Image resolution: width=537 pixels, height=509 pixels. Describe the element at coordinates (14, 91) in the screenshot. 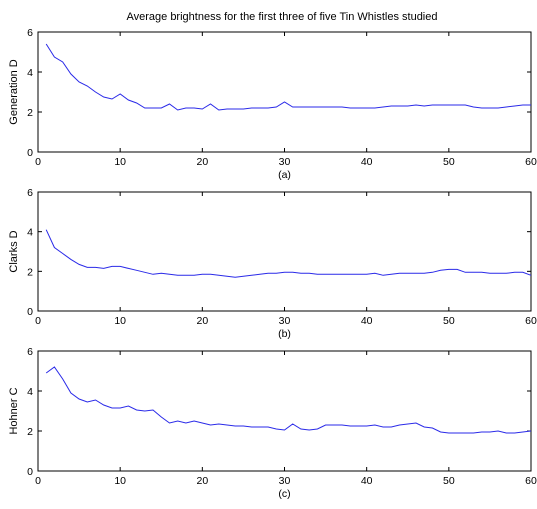

I see `y-axis-label: Generation D` at that location.